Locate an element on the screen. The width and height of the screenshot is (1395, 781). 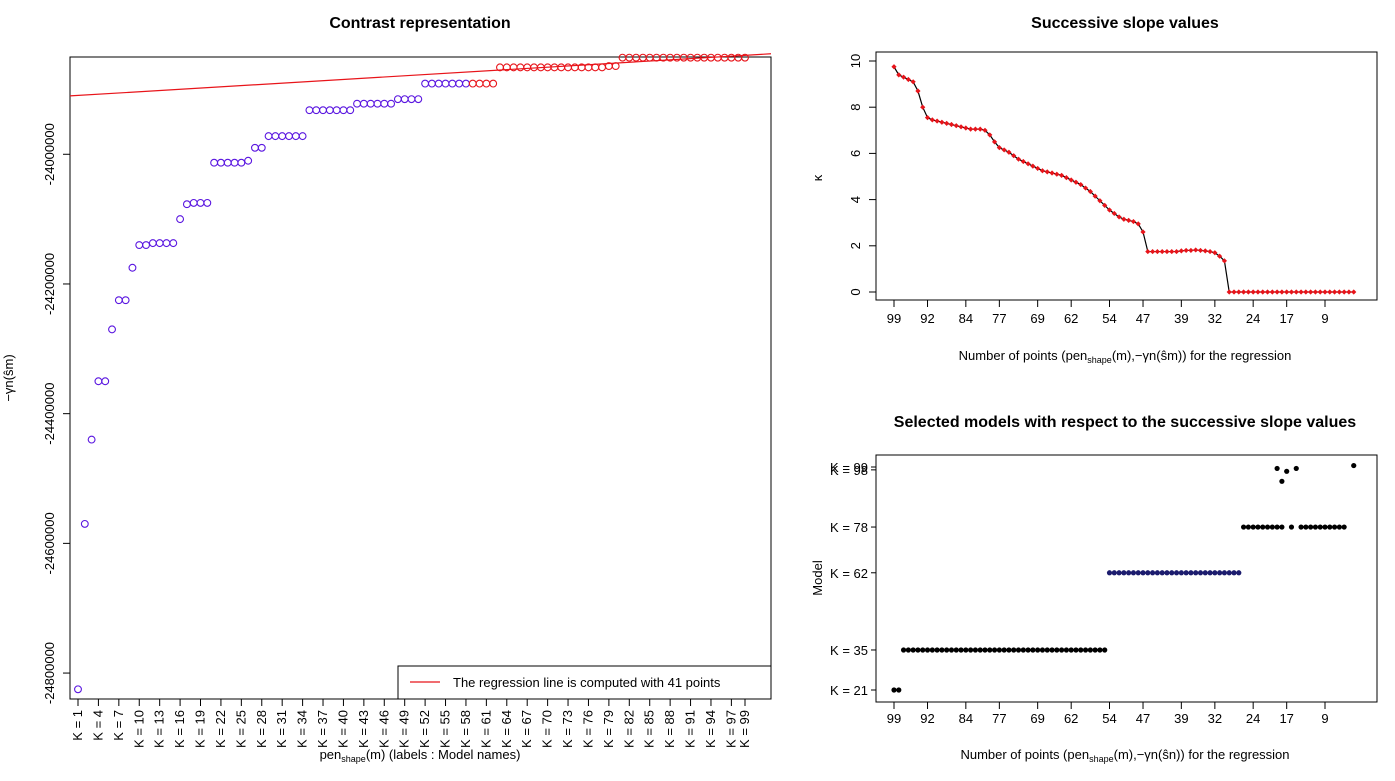
contrast-x-tick-label-group: K = 7 is located at coordinates (118, 725).